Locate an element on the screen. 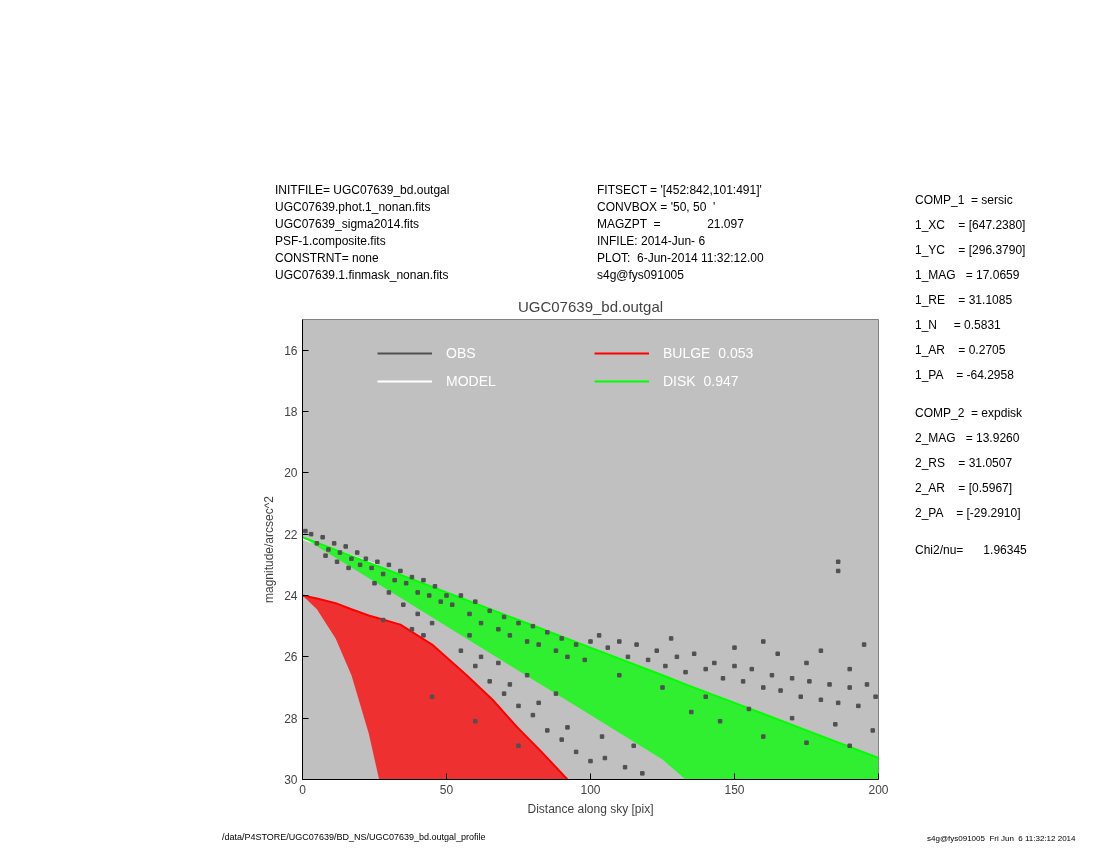 The height and width of the screenshot is (850, 1100). y-tick-label: 22 is located at coordinates (291, 534).